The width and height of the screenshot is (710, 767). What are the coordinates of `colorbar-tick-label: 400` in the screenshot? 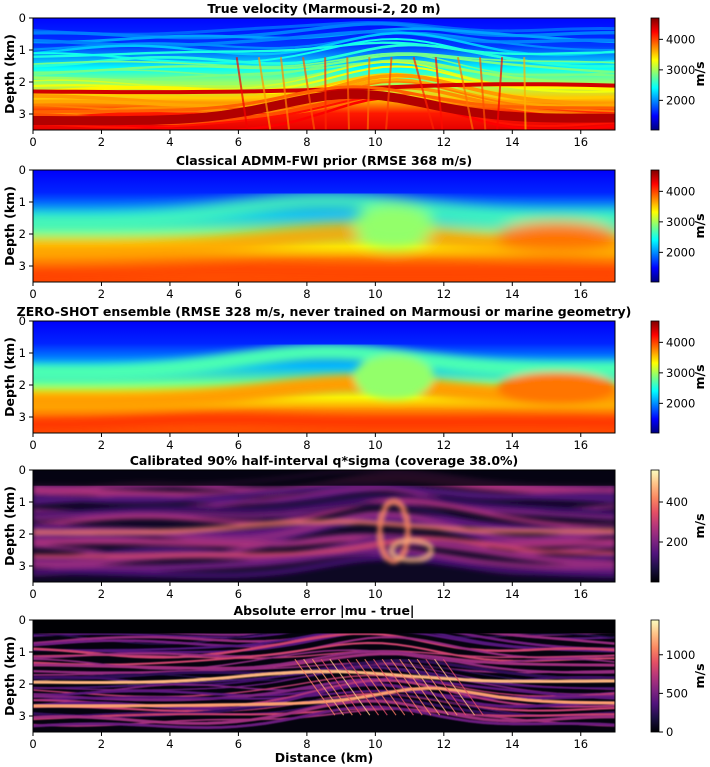 It's located at (677, 502).